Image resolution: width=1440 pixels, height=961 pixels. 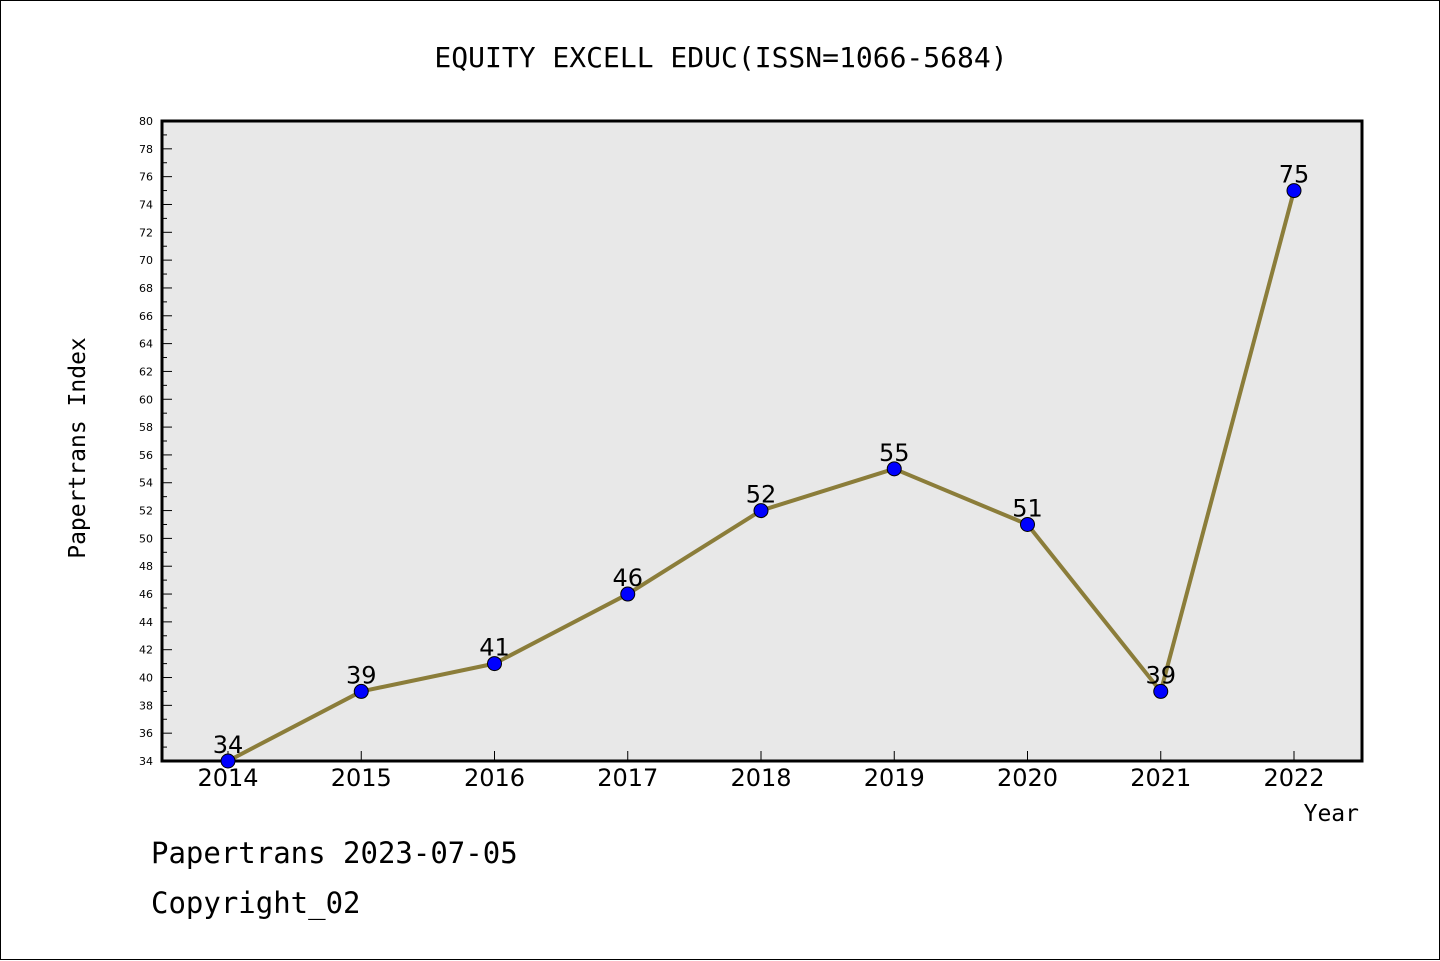 I want to click on y-tick-label: 38, so click(x=146, y=705).